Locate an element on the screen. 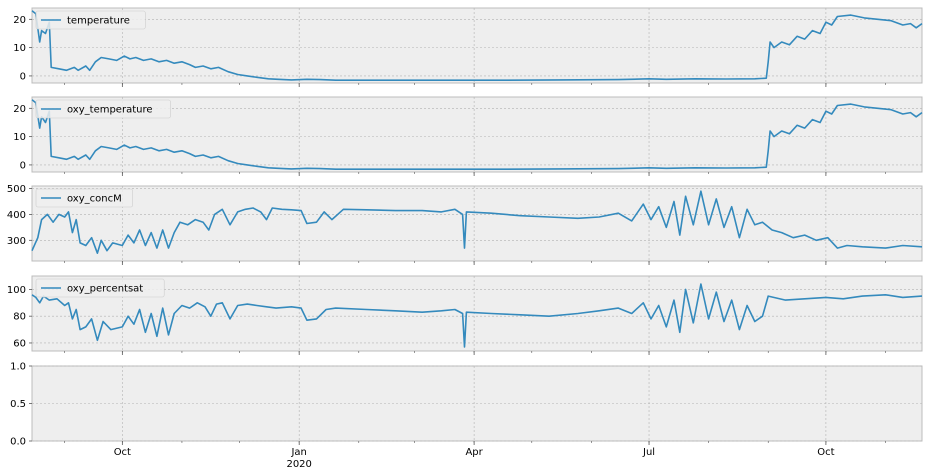 This screenshot has height=474, width=929. legend-label: oxy_percentsat is located at coordinates (105, 289).